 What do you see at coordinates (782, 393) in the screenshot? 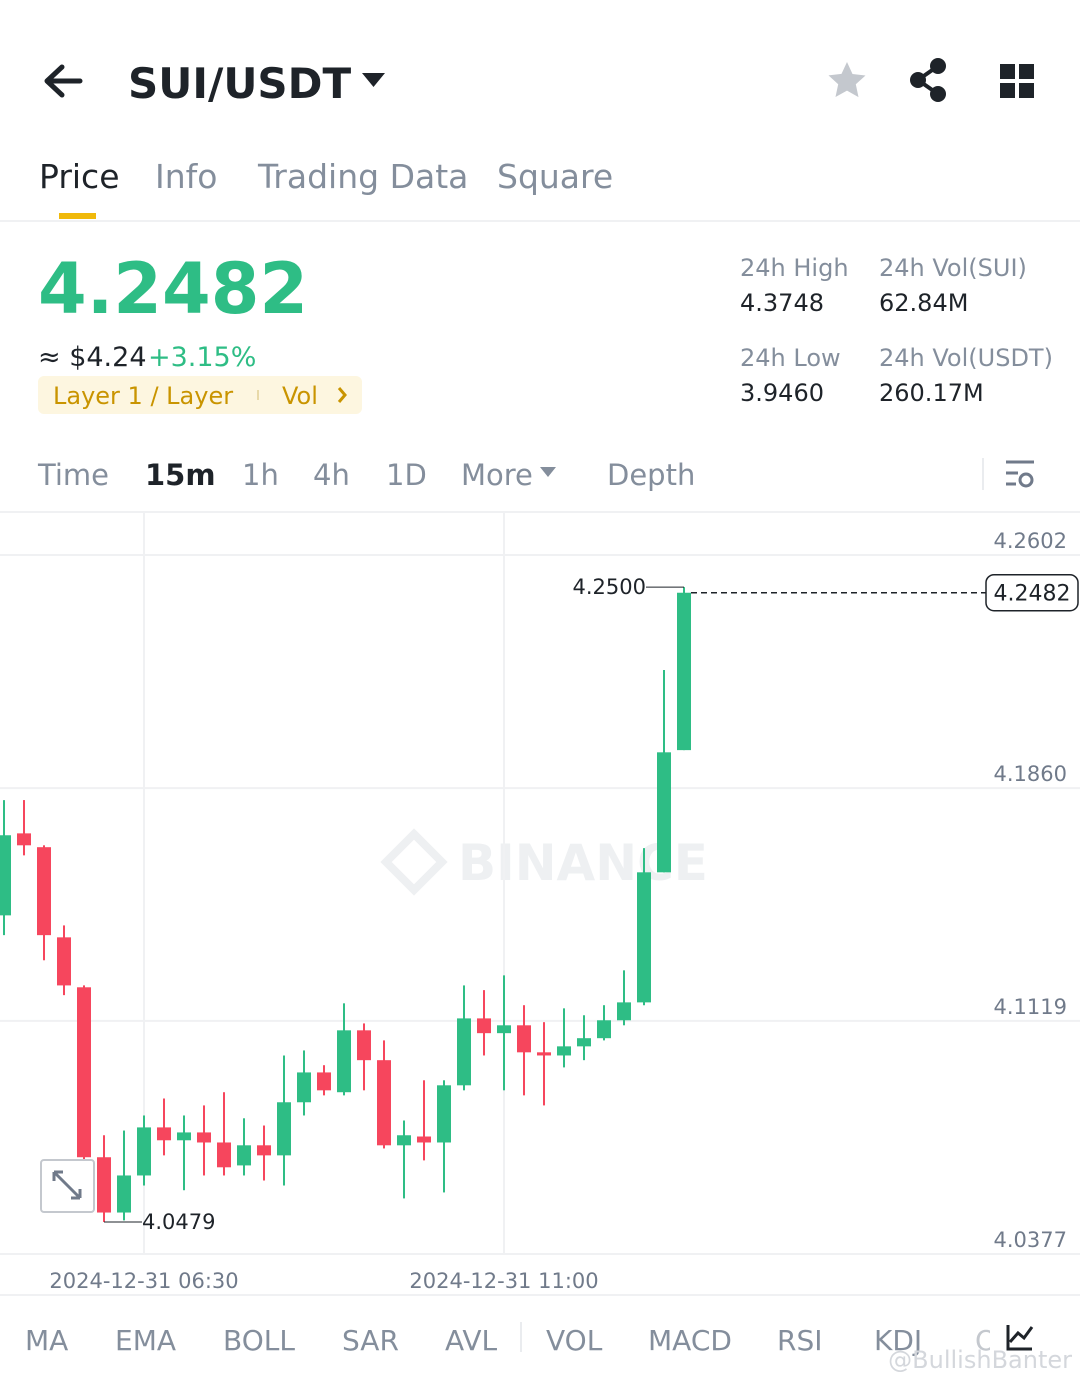
I see `stat-value: 3.9460` at bounding box center [782, 393].